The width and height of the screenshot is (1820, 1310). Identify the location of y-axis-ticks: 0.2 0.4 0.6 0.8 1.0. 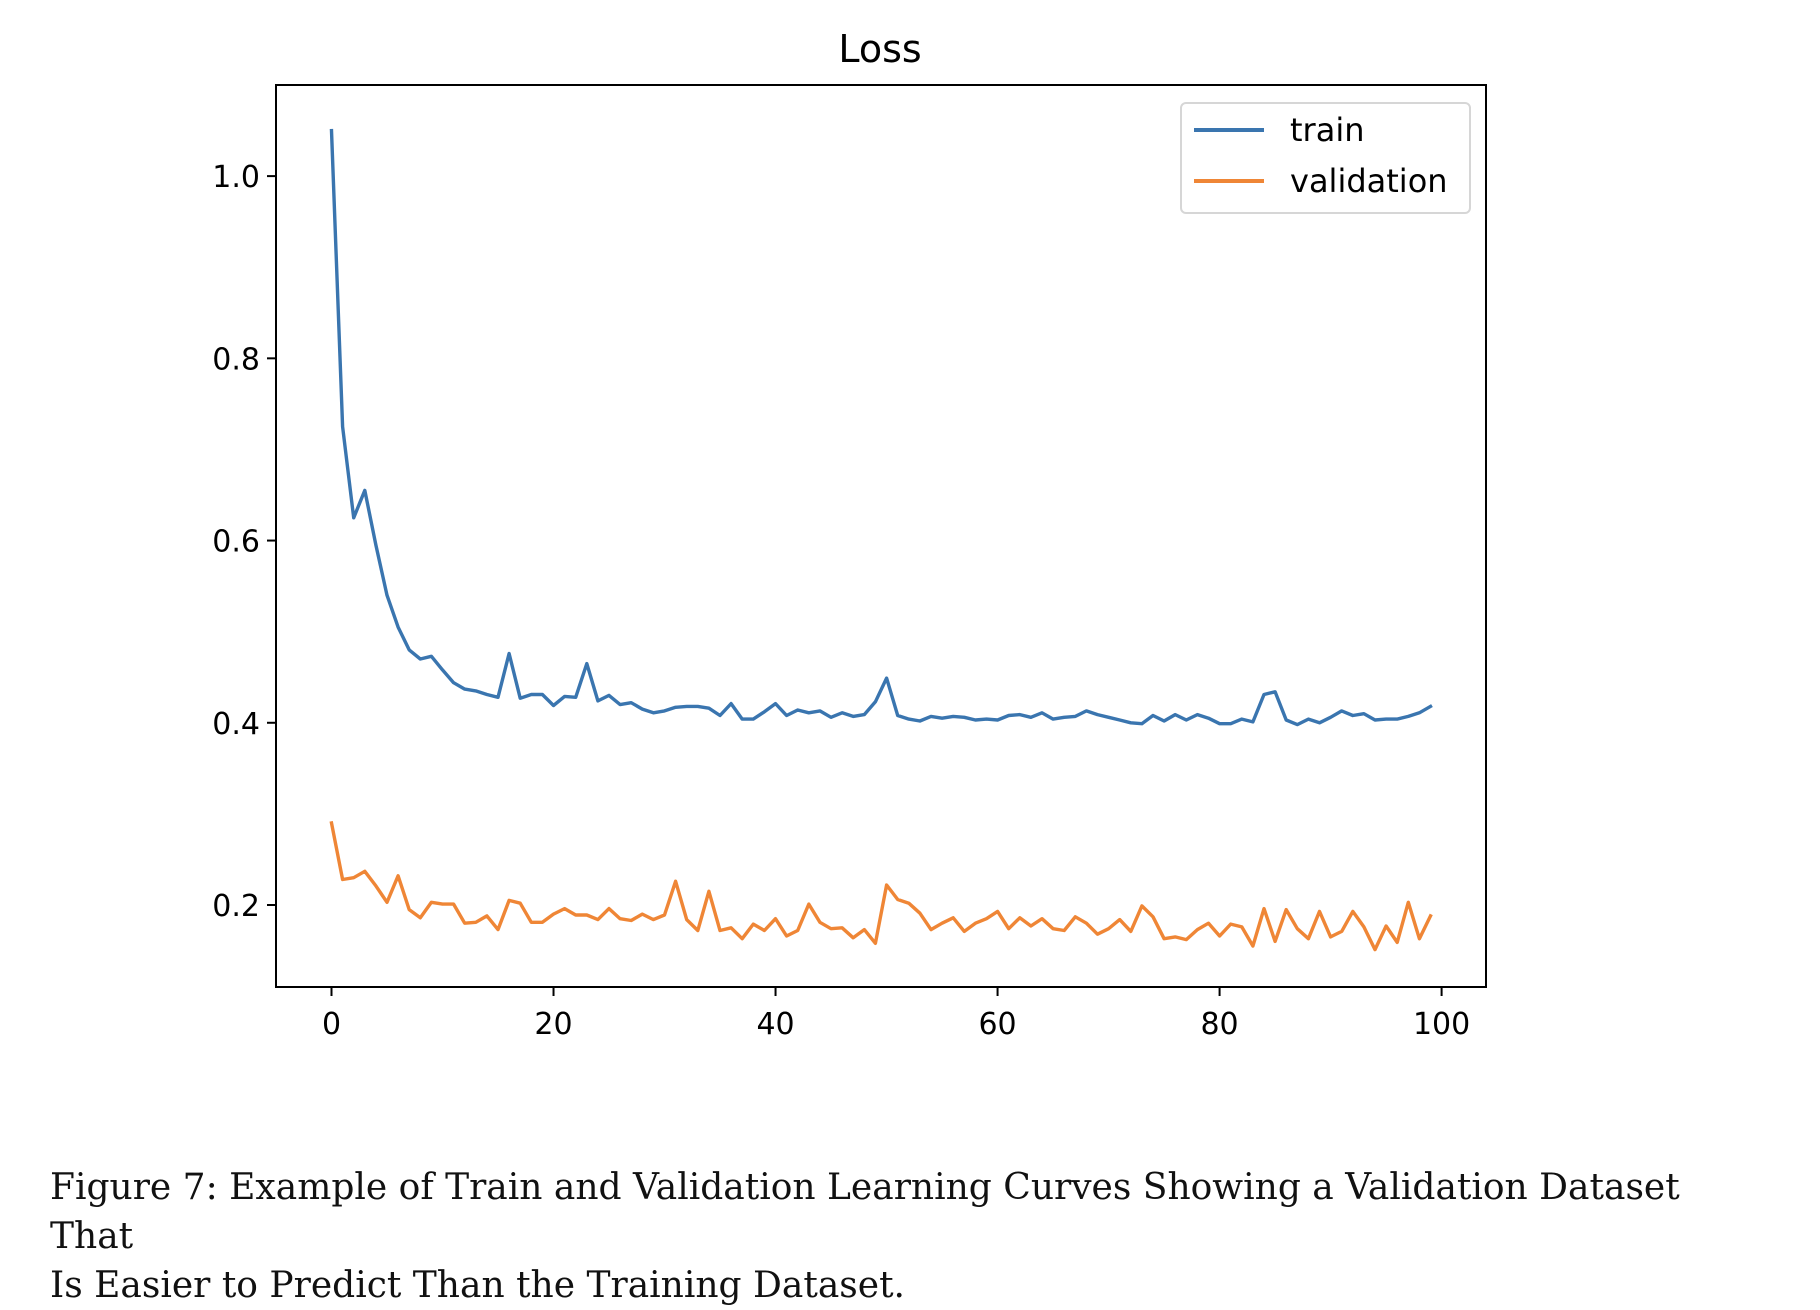
(244, 542).